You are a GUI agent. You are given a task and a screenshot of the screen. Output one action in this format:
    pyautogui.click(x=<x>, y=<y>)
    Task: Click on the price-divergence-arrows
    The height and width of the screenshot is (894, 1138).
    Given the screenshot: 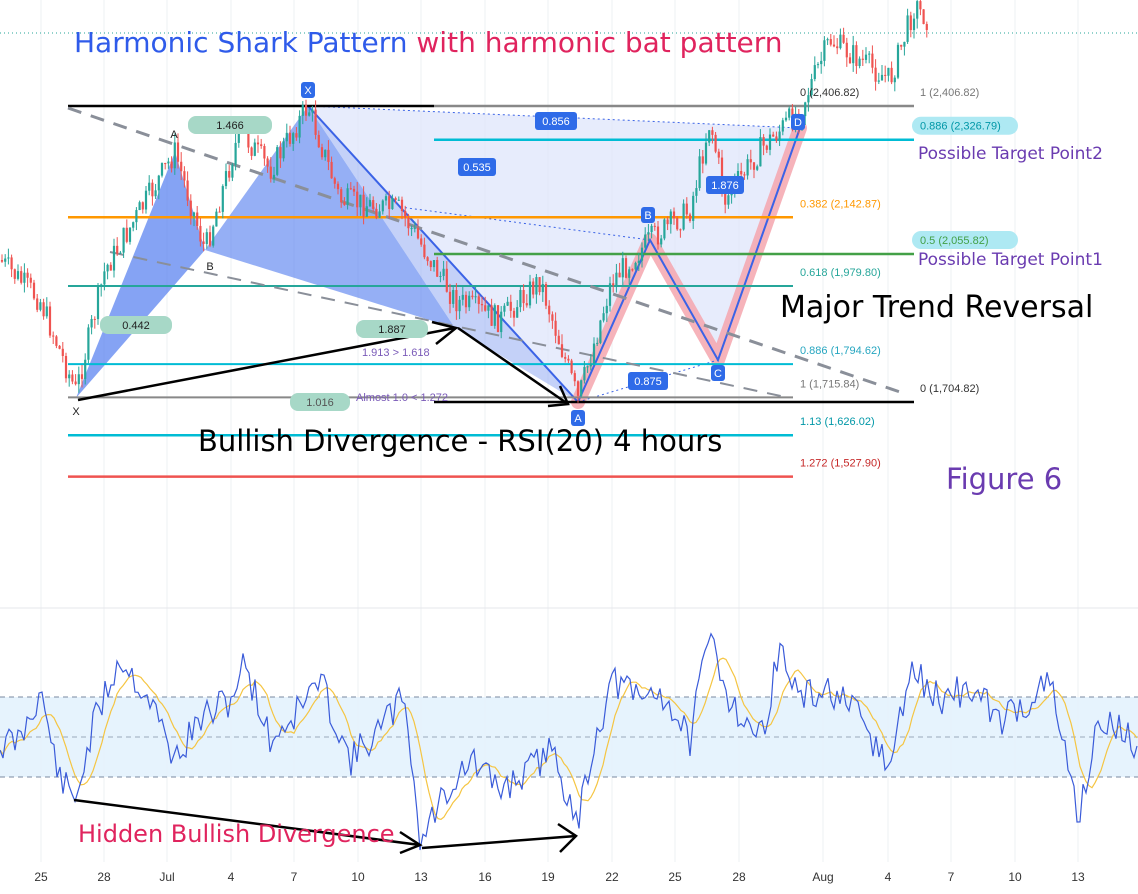 What is the action you would take?
    pyautogui.click(x=323, y=364)
    